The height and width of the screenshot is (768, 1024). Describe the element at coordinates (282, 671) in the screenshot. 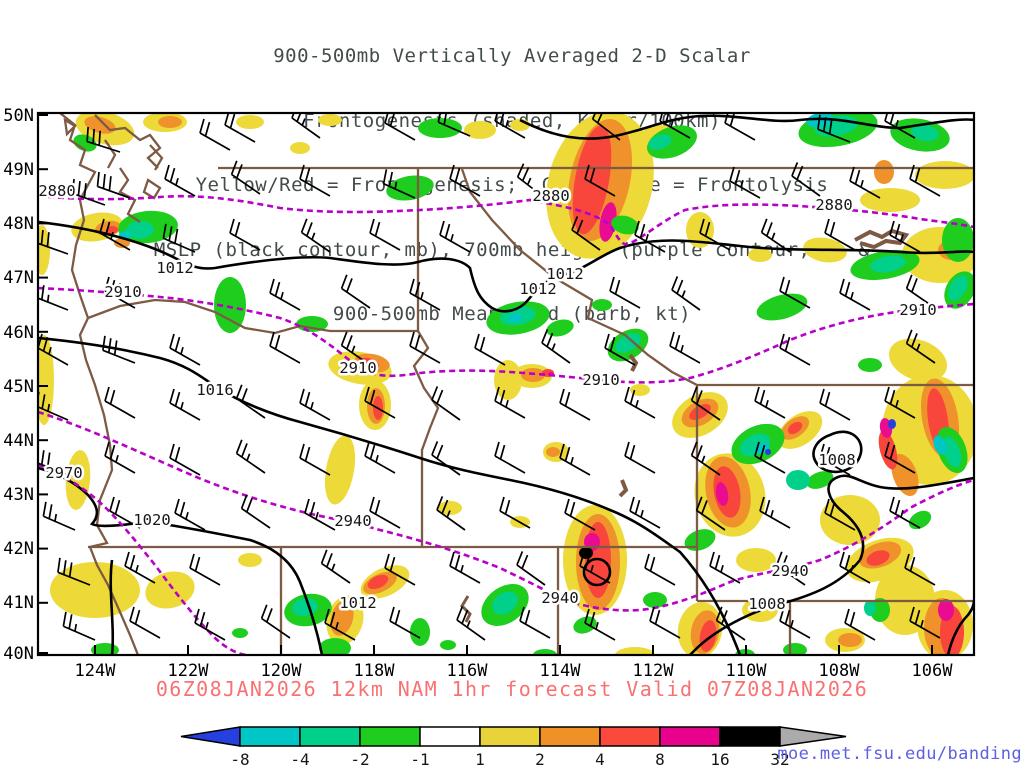

I see `lon-label: 120W` at that location.